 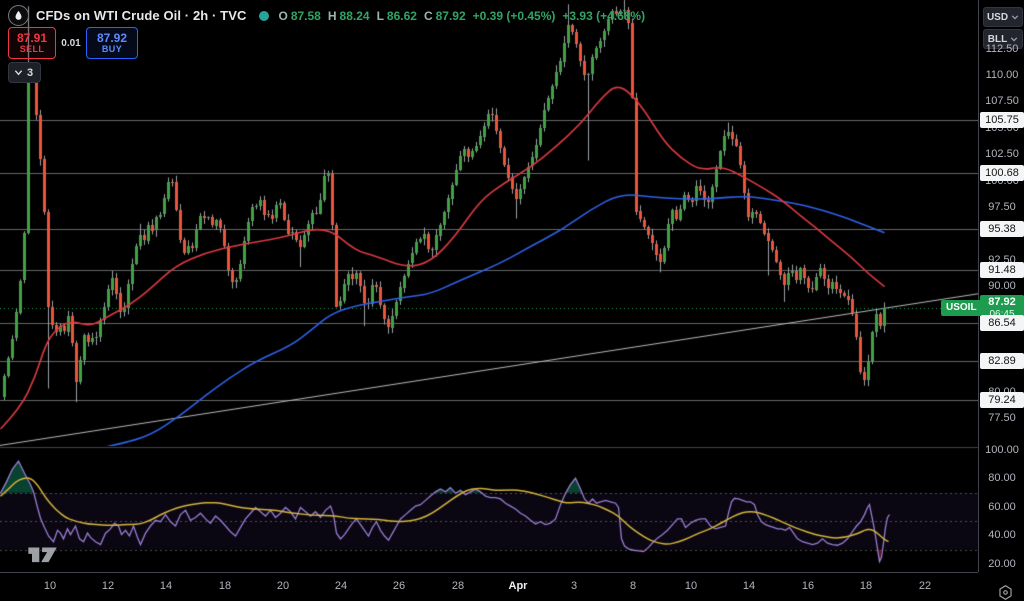 What do you see at coordinates (1002, 229) in the screenshot?
I see `level-price-badge: 95.38` at bounding box center [1002, 229].